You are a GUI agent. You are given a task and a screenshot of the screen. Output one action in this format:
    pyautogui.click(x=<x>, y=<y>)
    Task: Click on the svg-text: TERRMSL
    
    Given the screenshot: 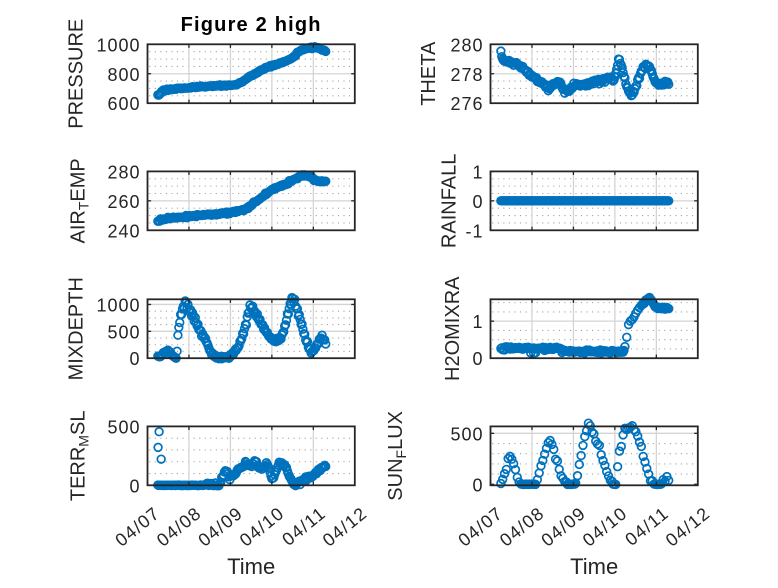 What is the action you would take?
    pyautogui.click(x=80, y=456)
    